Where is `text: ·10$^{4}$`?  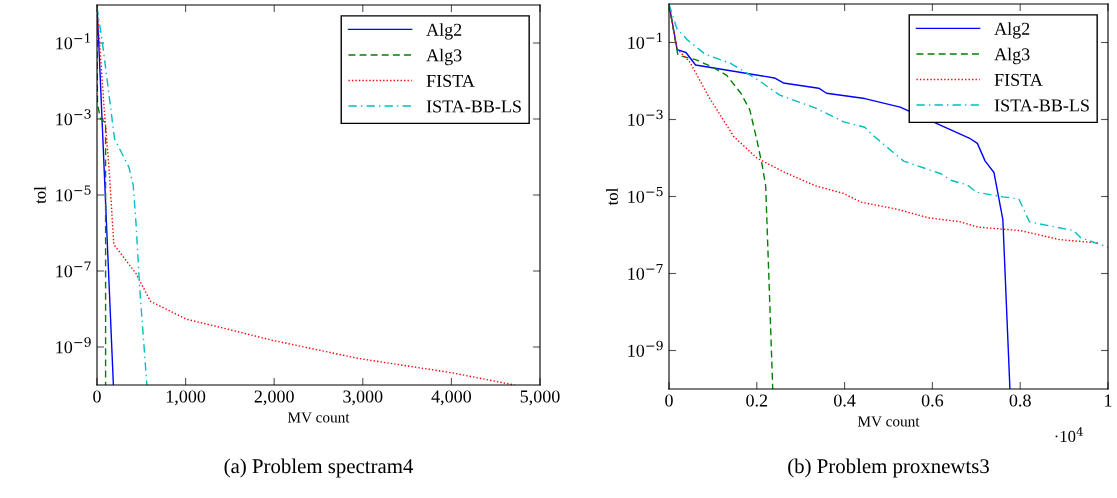
text: ·10$^{4}$ is located at coordinates (1069, 435).